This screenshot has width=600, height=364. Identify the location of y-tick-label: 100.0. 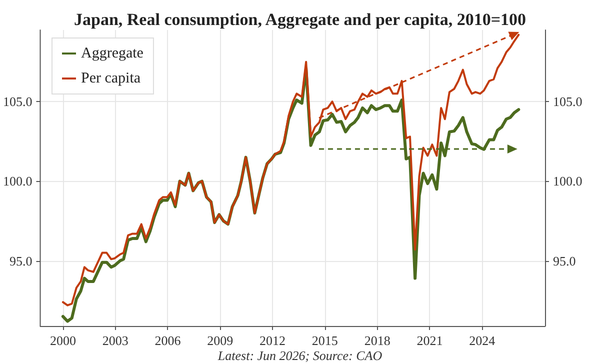
(17, 181).